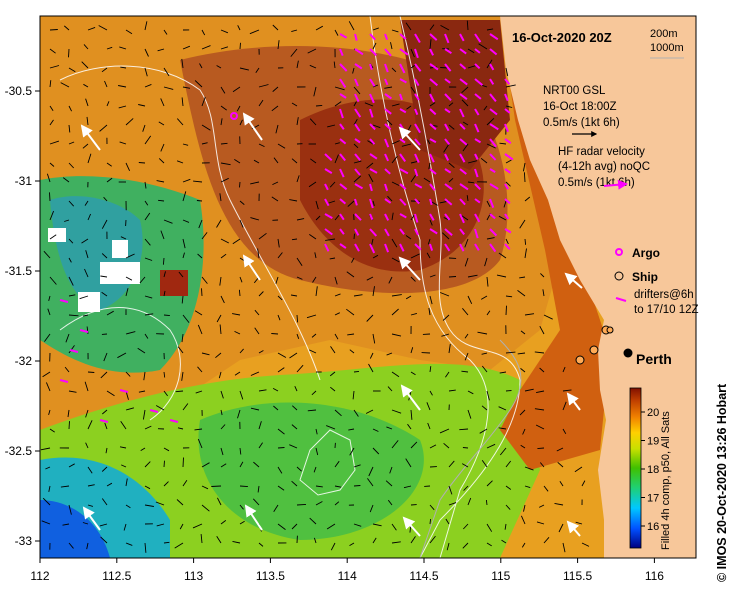  What do you see at coordinates (500, 576) in the screenshot?
I see `x-tick-label: 115` at bounding box center [500, 576].